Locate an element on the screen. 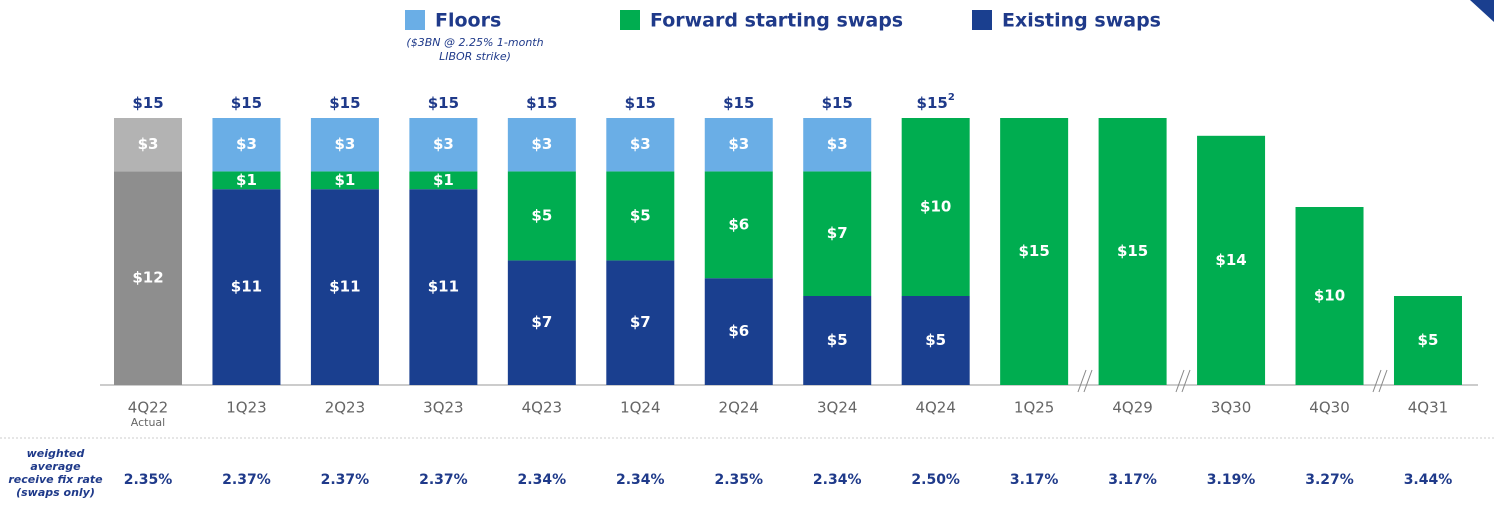 The width and height of the screenshot is (1494, 512). data-label: $15 is located at coordinates (1033, 251).